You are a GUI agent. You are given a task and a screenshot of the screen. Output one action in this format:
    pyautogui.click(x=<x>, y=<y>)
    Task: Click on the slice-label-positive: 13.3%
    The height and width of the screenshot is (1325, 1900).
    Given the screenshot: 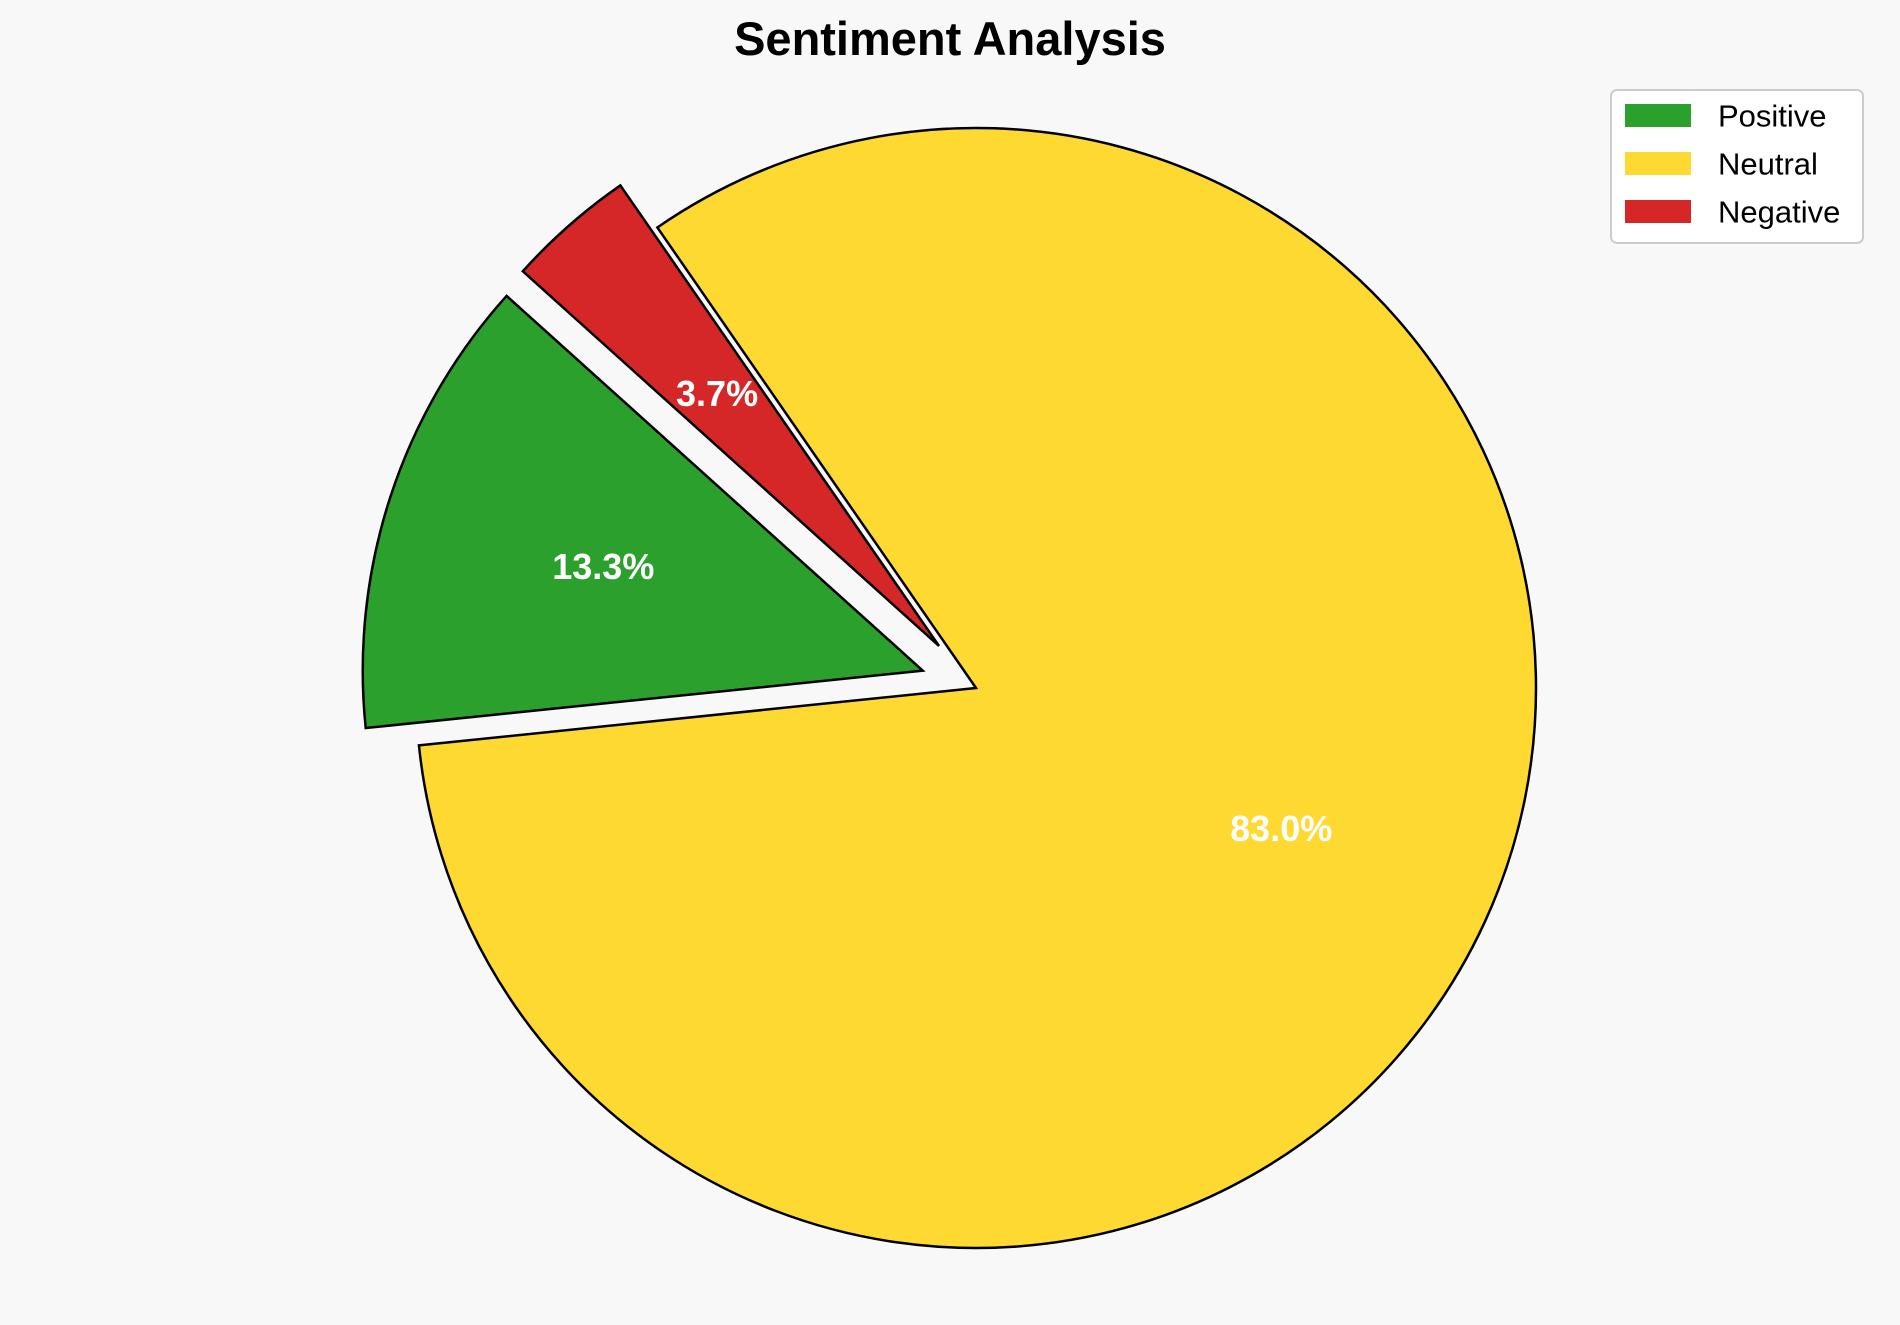 What is the action you would take?
    pyautogui.click(x=603, y=566)
    